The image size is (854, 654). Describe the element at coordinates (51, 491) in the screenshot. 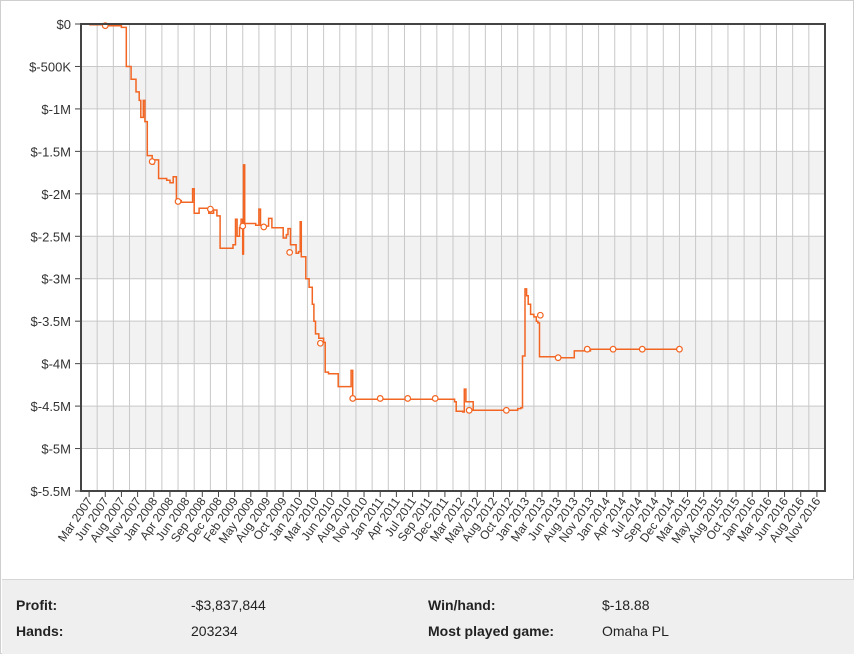

I see `y-tick-label: $-5.5M` at that location.